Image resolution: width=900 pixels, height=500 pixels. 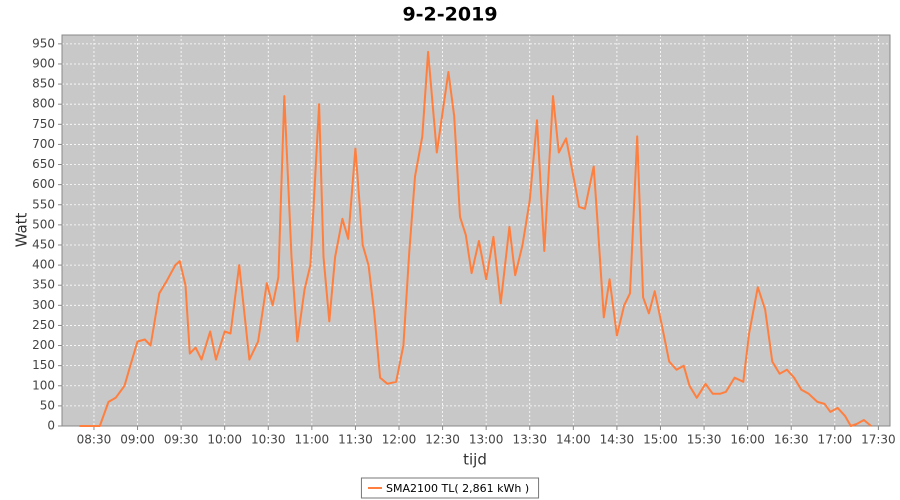 I want to click on y-tick-label: 900, so click(x=43, y=63).